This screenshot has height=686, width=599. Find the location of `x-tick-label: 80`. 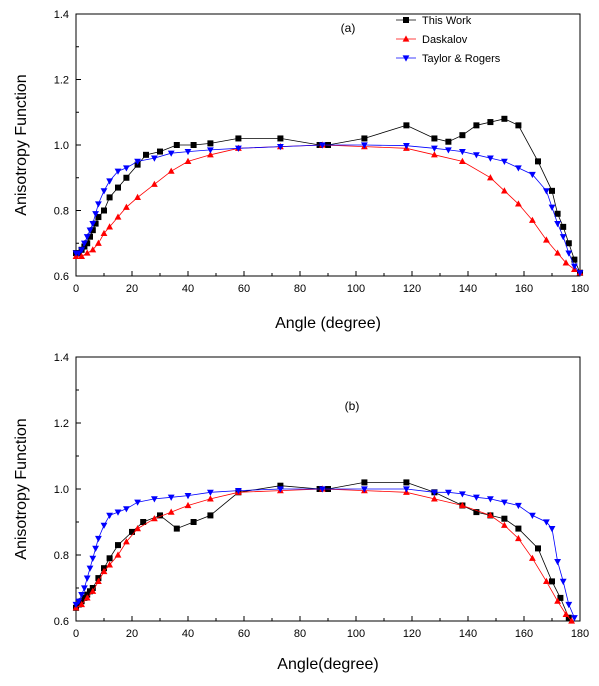

x-tick-label: 80 is located at coordinates (300, 634).